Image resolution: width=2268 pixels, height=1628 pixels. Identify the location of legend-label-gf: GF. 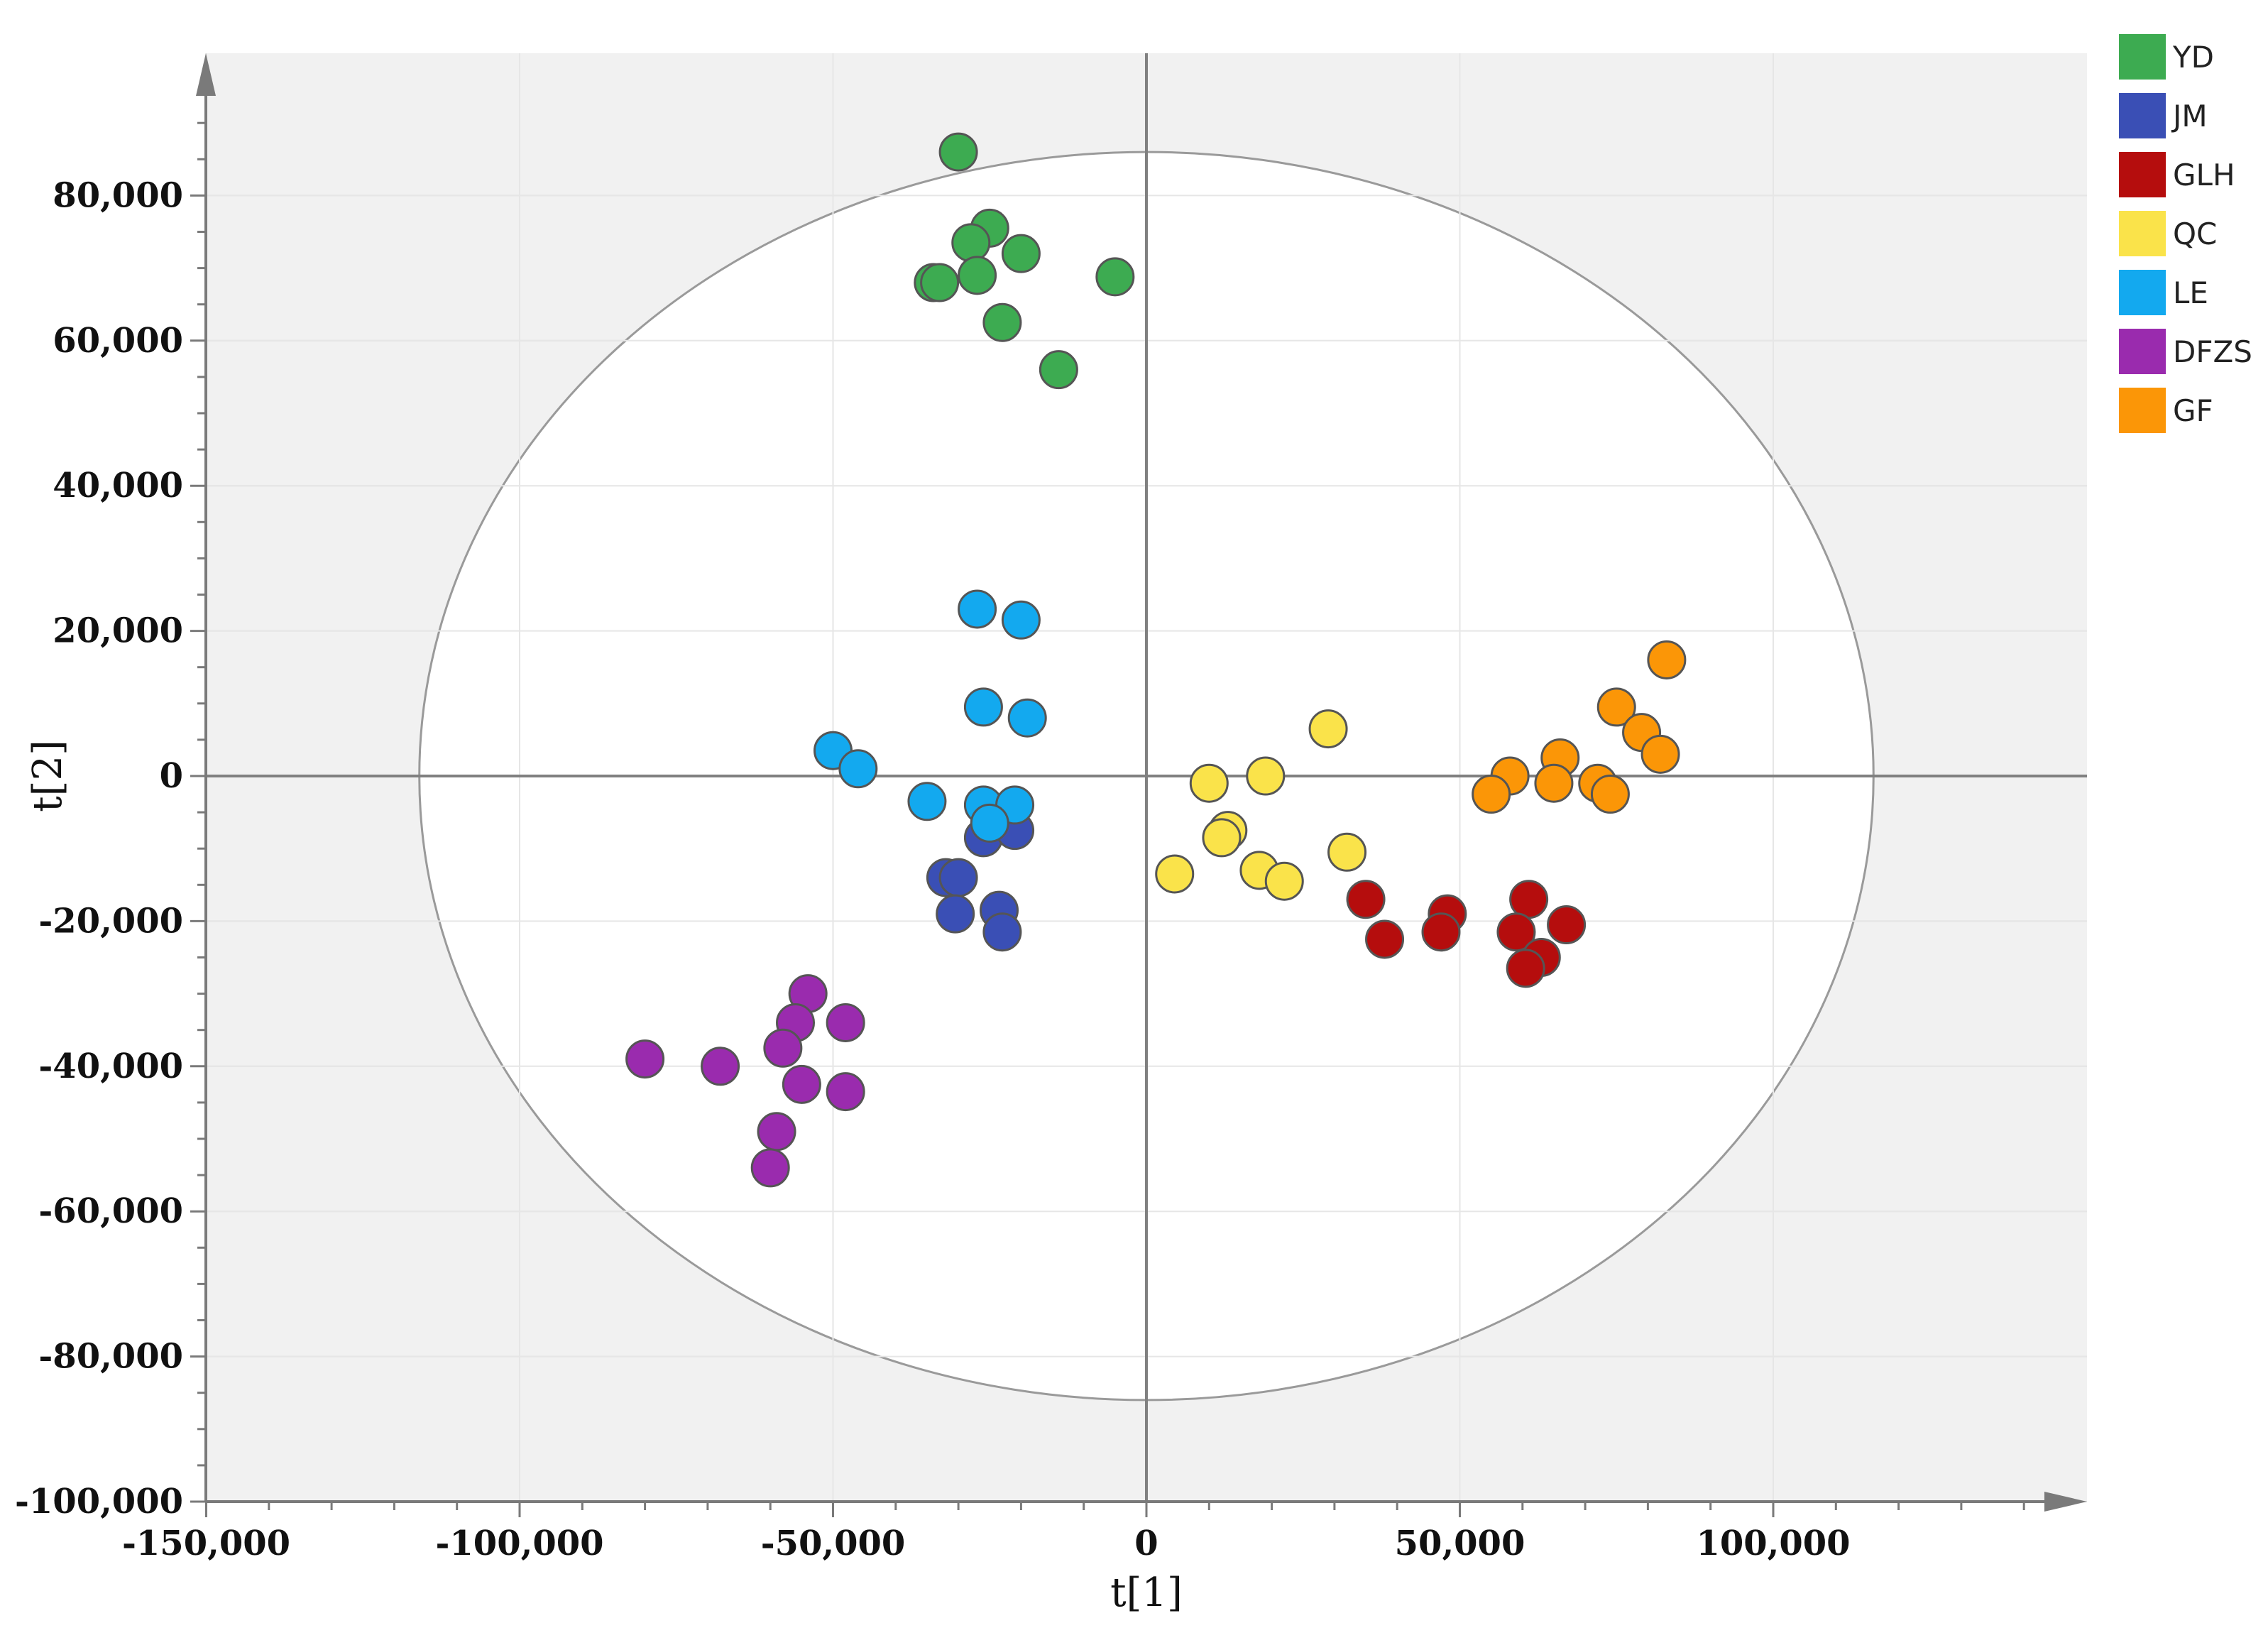
(2193, 410).